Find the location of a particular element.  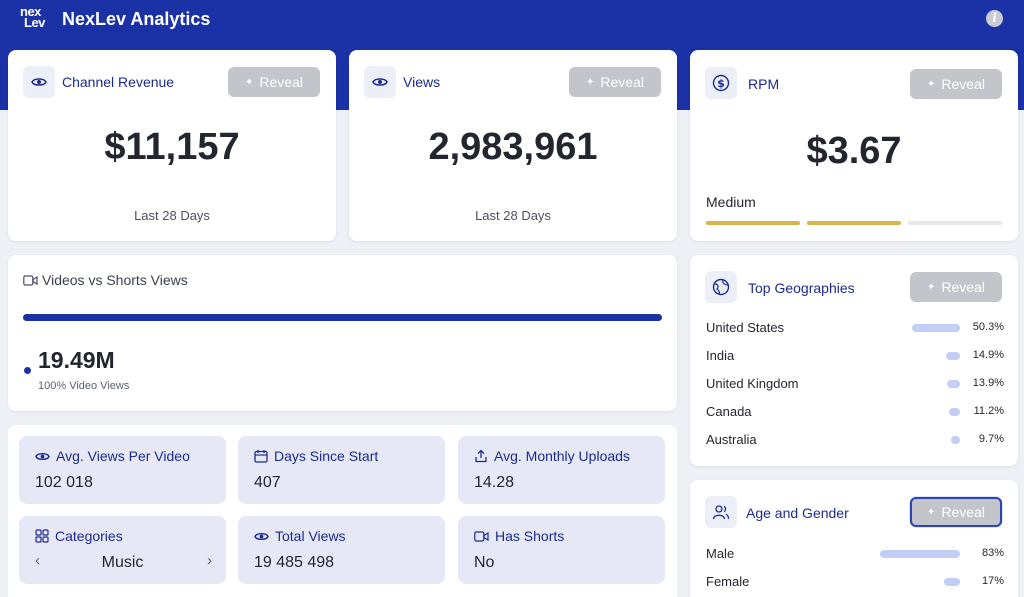

total-views-label-row: Total Views is located at coordinates (300, 536).